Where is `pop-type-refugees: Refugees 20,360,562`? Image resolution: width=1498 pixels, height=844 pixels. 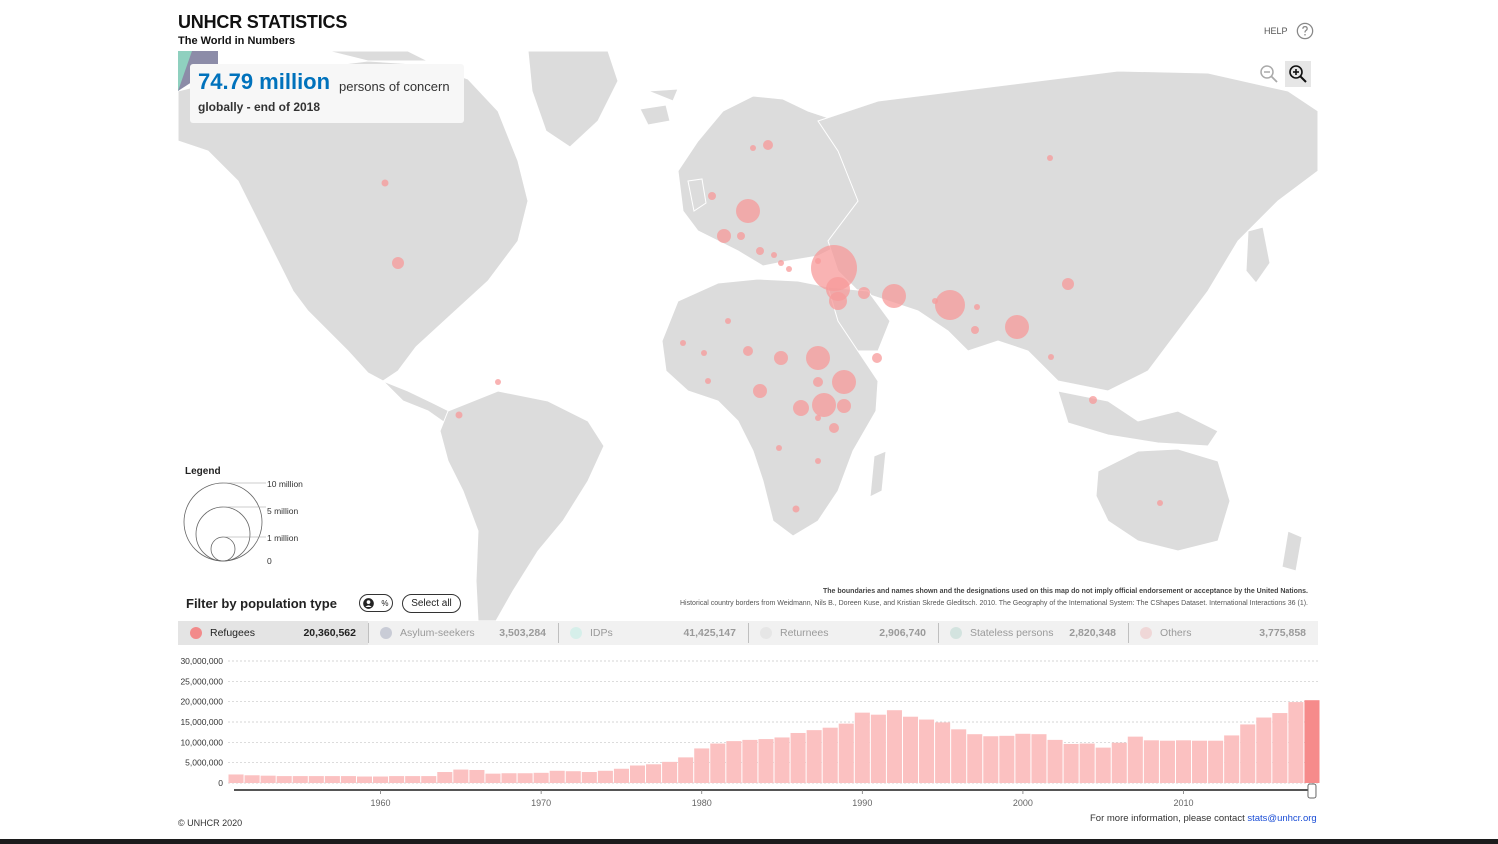 pop-type-refugees: Refugees 20,360,562 is located at coordinates (273, 633).